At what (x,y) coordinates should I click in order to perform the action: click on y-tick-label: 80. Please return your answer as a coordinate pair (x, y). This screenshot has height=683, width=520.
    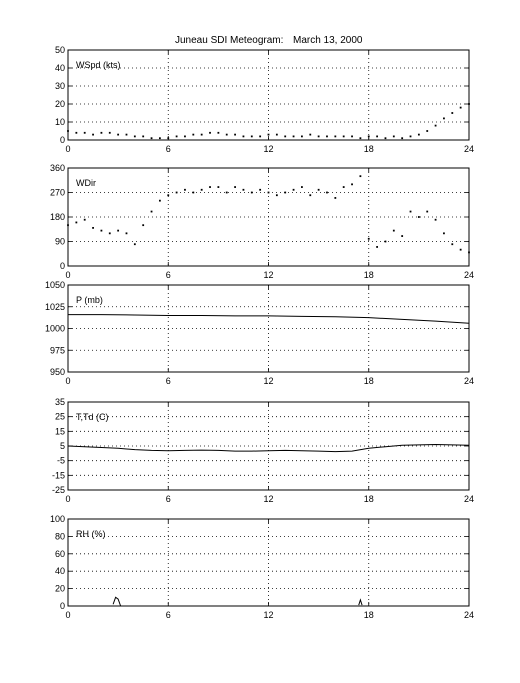
    Looking at the image, I should click on (60, 536).